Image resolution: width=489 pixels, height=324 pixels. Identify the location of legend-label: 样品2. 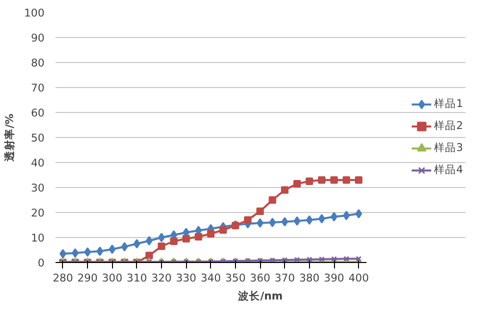
(448, 126).